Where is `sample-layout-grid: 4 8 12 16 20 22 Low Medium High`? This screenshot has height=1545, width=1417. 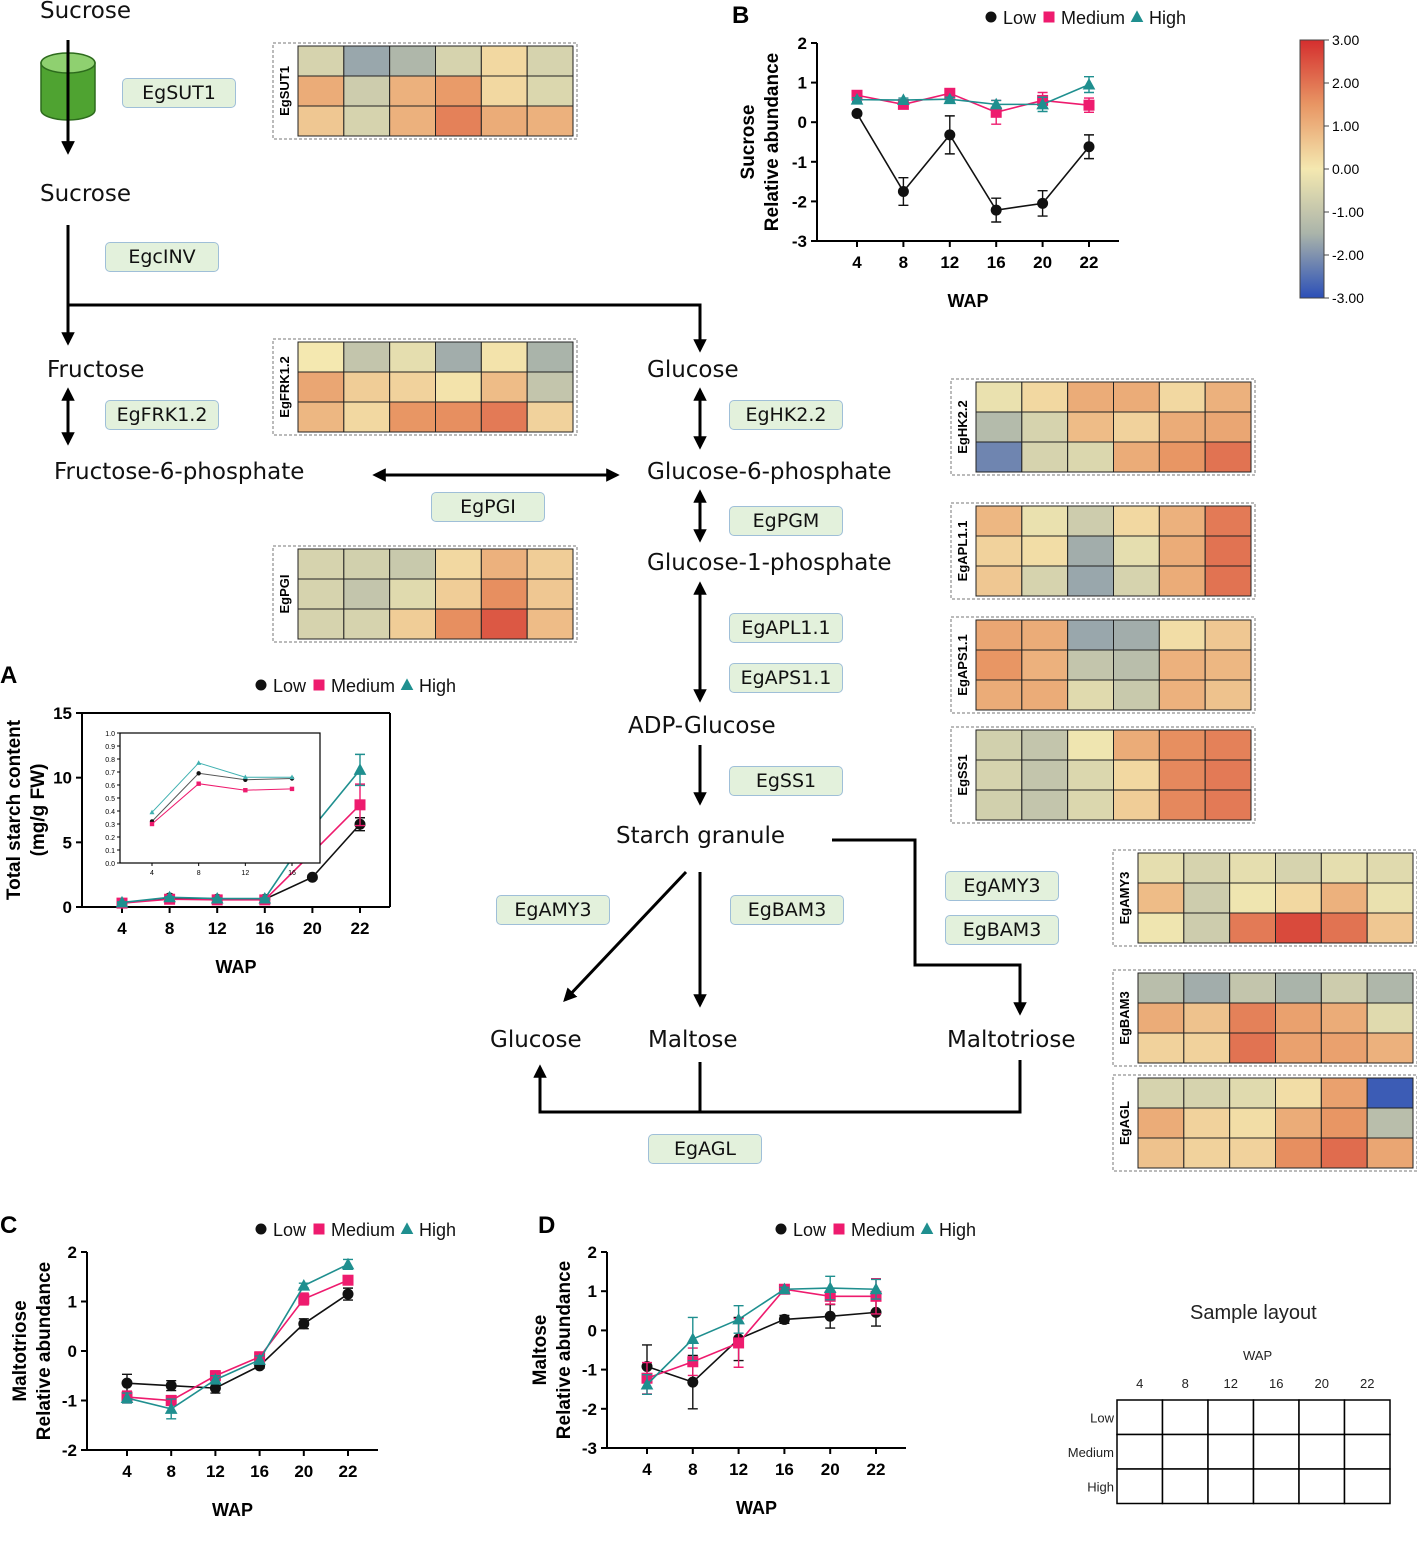 sample-layout-grid: 4 8 12 16 20 22 Low Medium High is located at coordinates (1229, 1440).